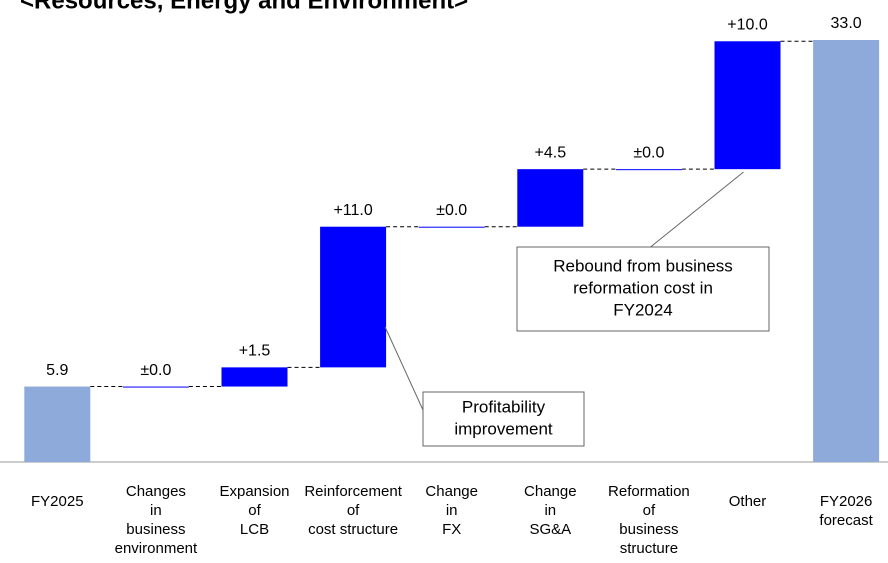 Image resolution: width=888 pixels, height=563 pixels. I want to click on value-label: 33.0, so click(846, 23).